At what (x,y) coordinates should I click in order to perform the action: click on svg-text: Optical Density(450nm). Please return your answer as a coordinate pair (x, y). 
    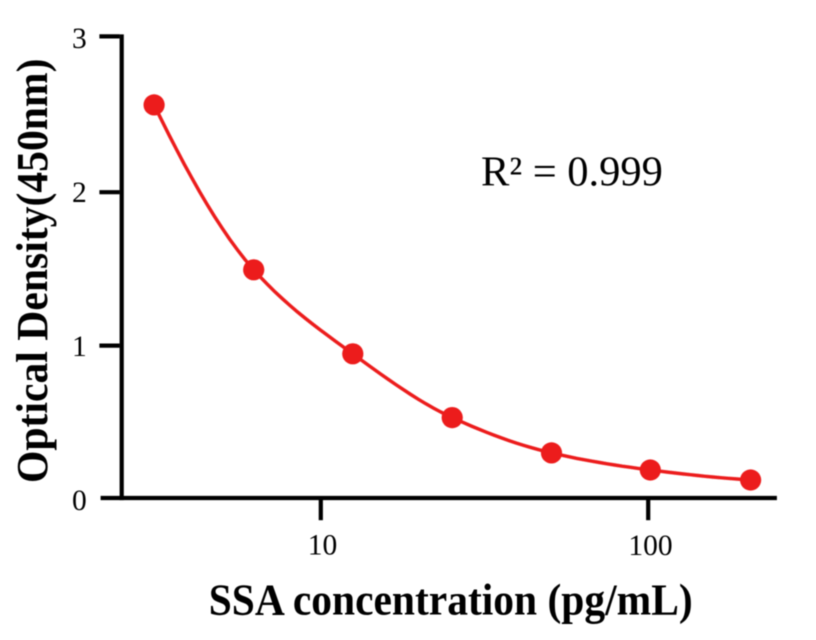
    Looking at the image, I should click on (32, 271).